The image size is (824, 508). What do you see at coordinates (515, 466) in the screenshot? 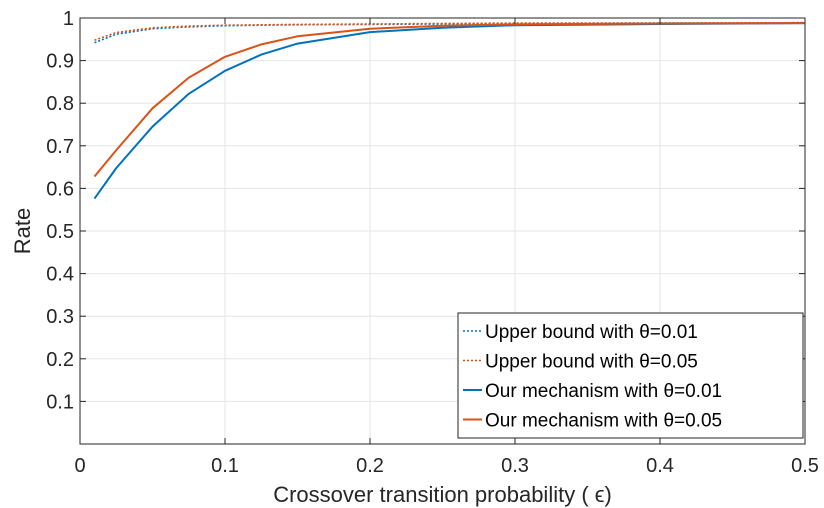
I see `x-tick-label: 0.3` at bounding box center [515, 466].